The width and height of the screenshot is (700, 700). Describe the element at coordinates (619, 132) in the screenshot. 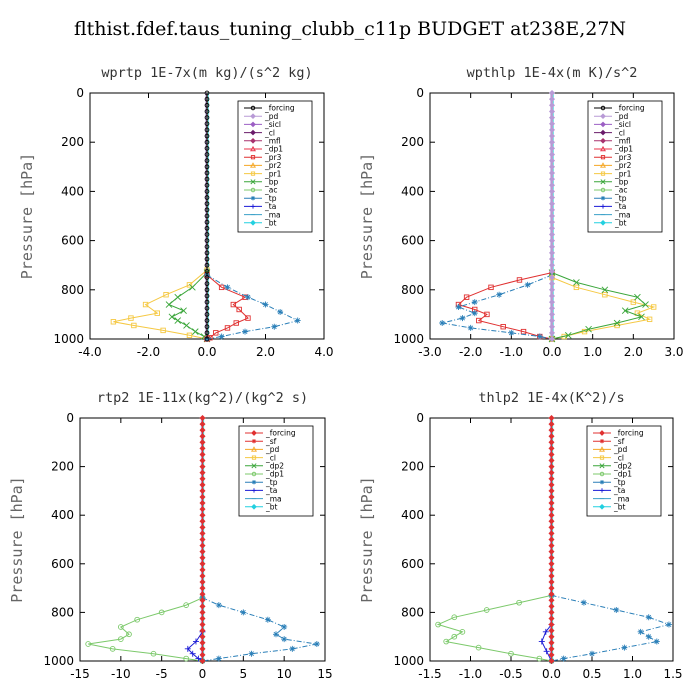

I see `legend-label: _cl` at that location.